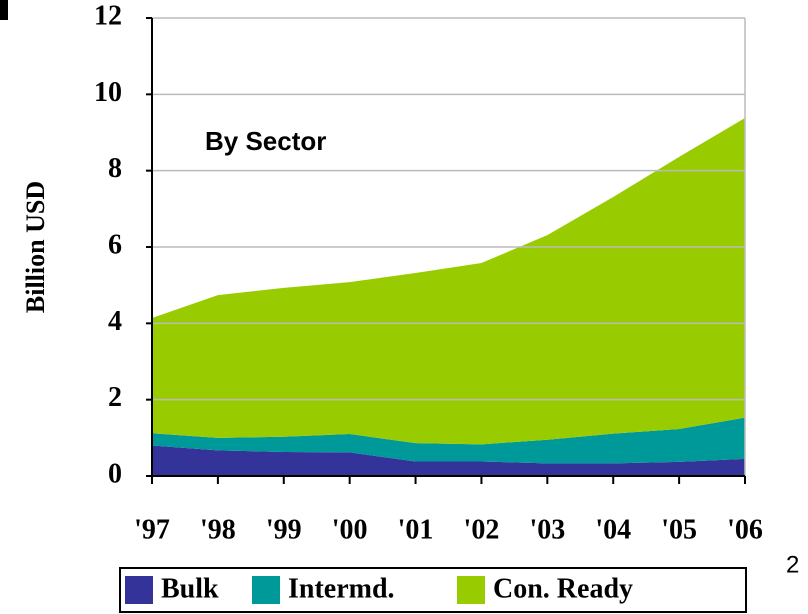  Describe the element at coordinates (218, 529) in the screenshot. I see `x-tick-label: '98` at that location.